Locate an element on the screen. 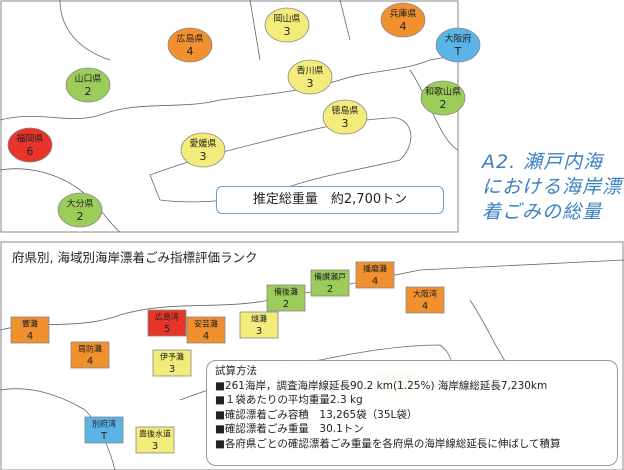 This screenshot has width=624, height=470. prefecture-name: 徳島県 is located at coordinates (344, 111).